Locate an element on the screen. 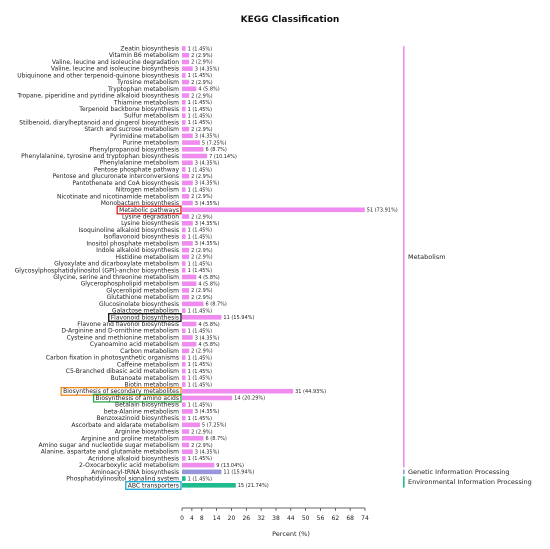 This screenshot has width=550, height=549. category-row: Terpenoid backbone biosynthesis 1 (1.45%) is located at coordinates (145, 109).